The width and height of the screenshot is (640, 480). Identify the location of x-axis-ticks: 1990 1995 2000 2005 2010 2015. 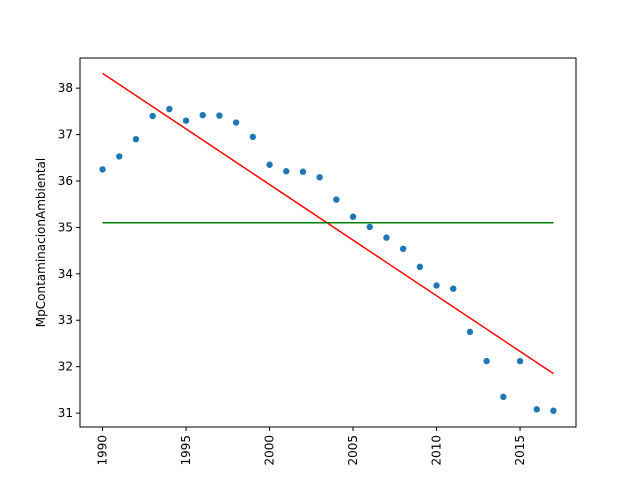
(311, 446).